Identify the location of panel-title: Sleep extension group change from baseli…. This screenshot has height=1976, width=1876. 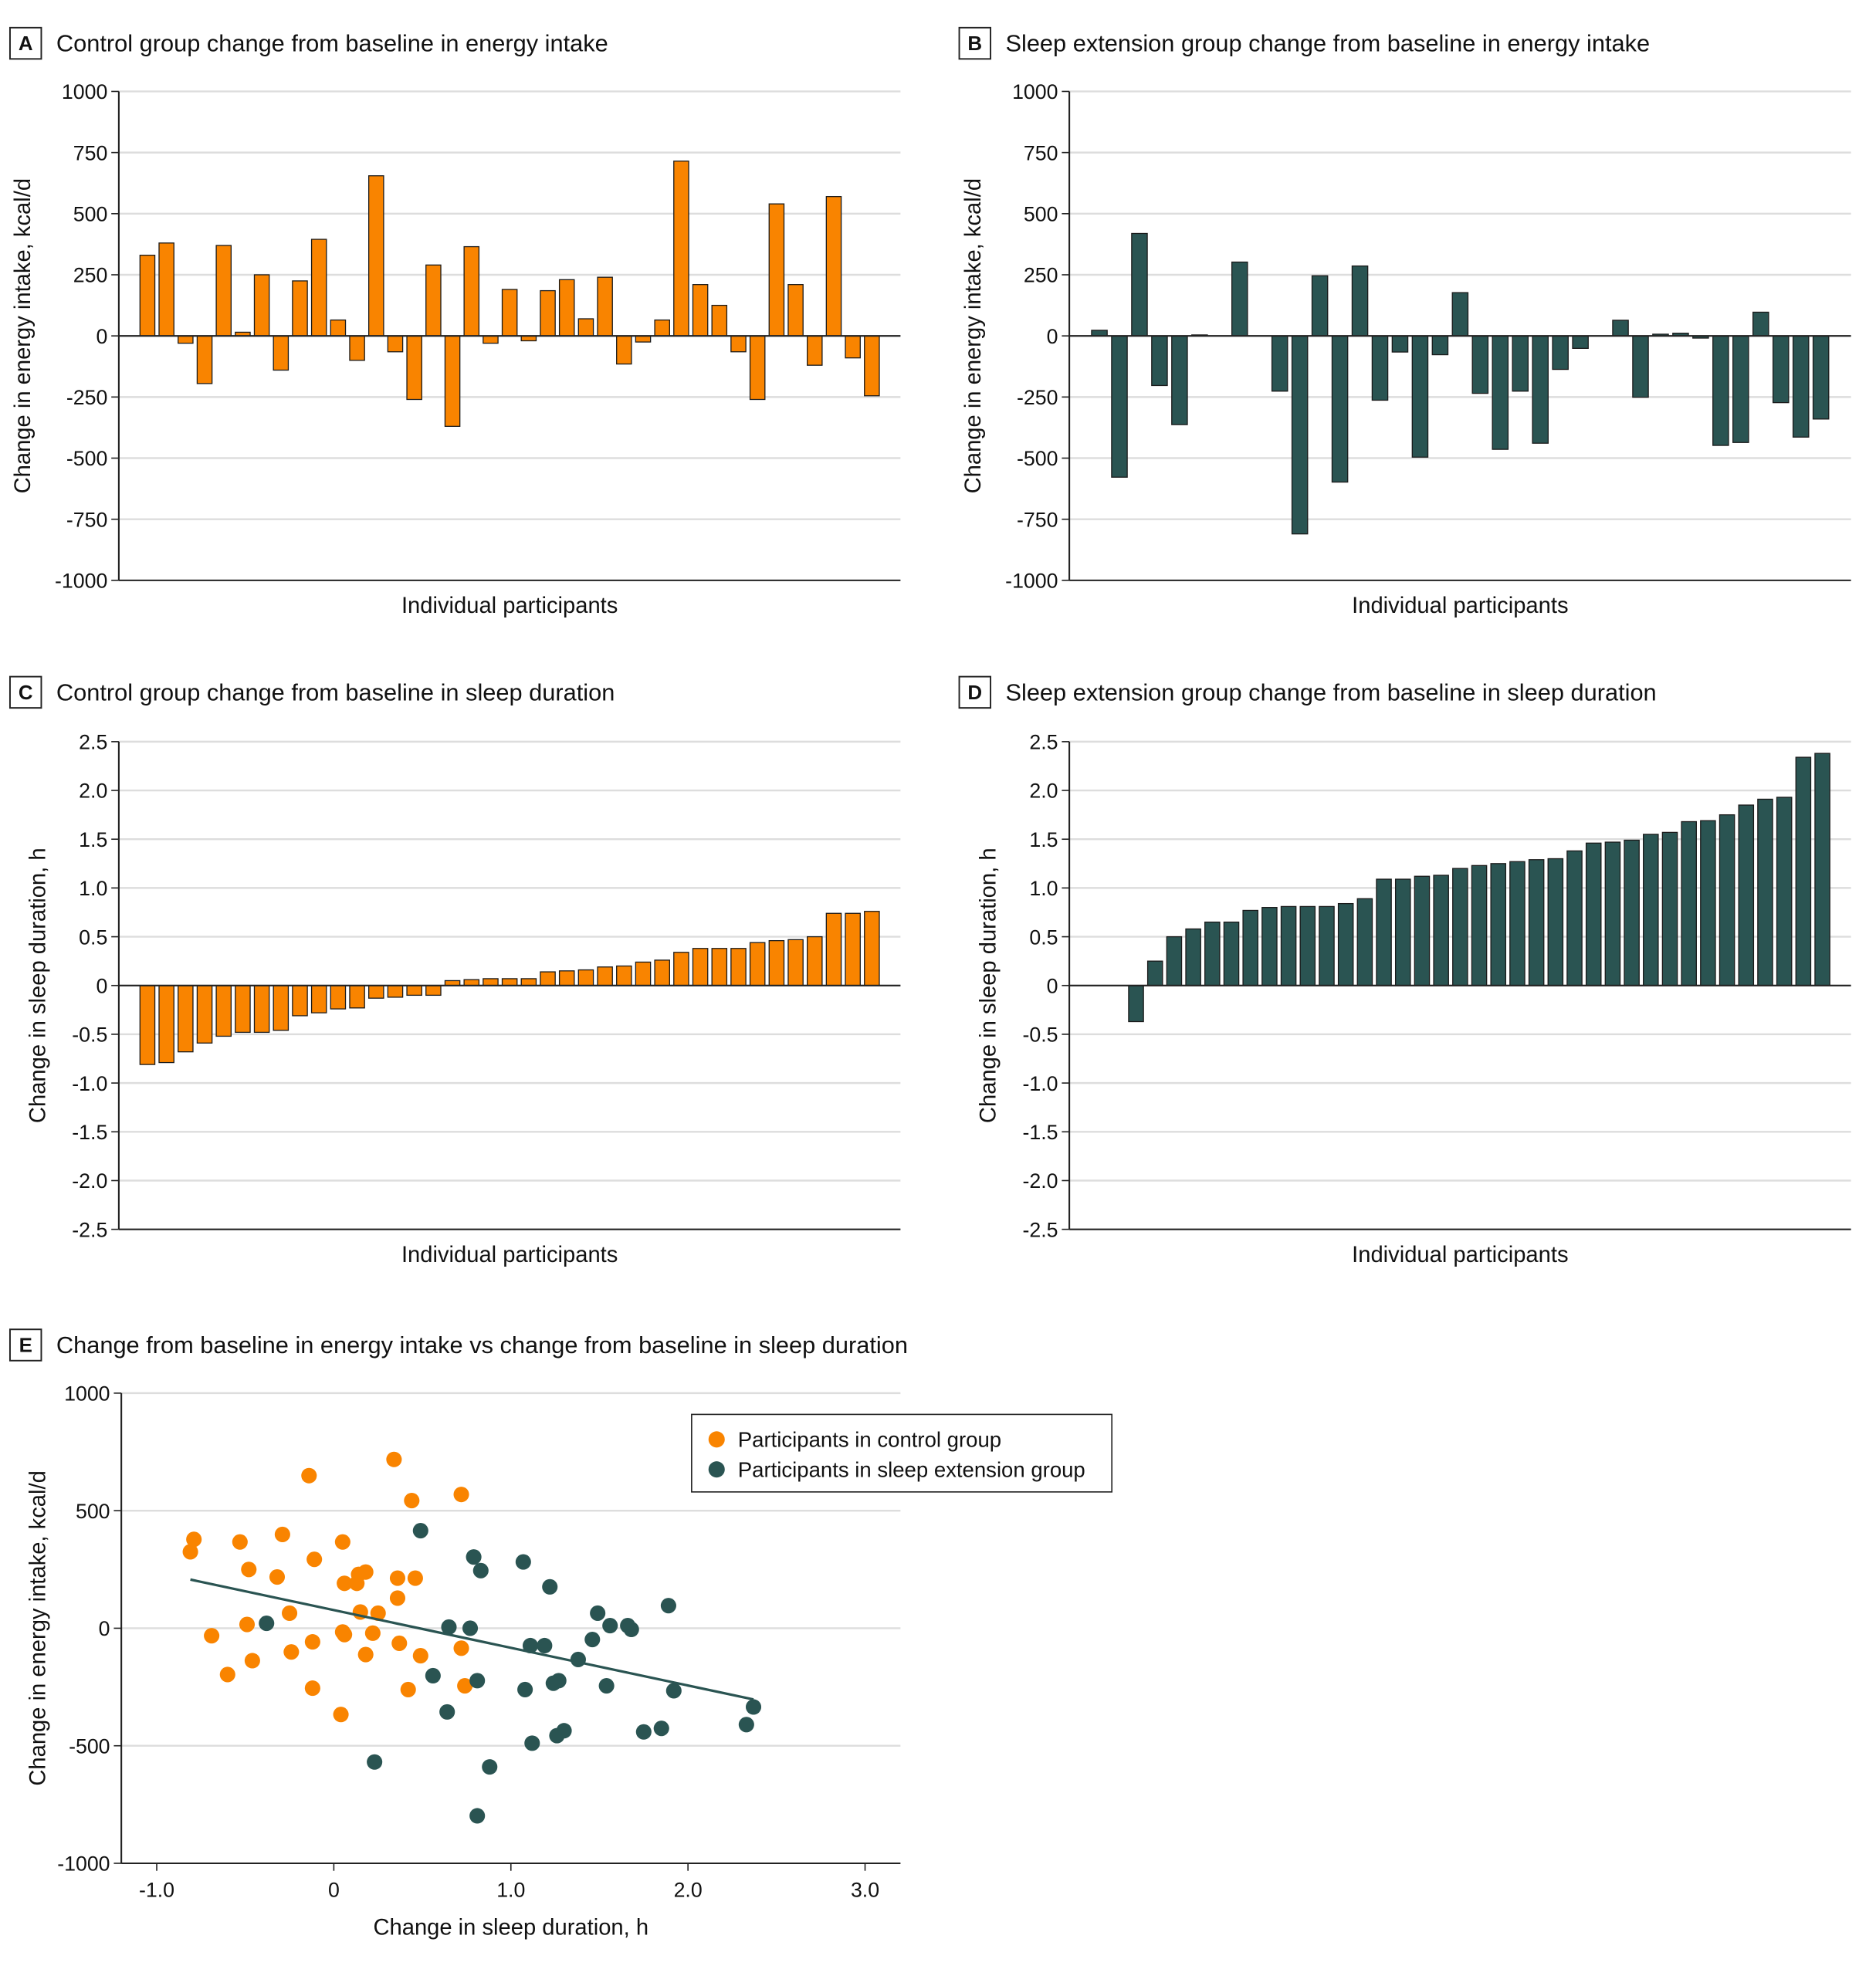
(1327, 43).